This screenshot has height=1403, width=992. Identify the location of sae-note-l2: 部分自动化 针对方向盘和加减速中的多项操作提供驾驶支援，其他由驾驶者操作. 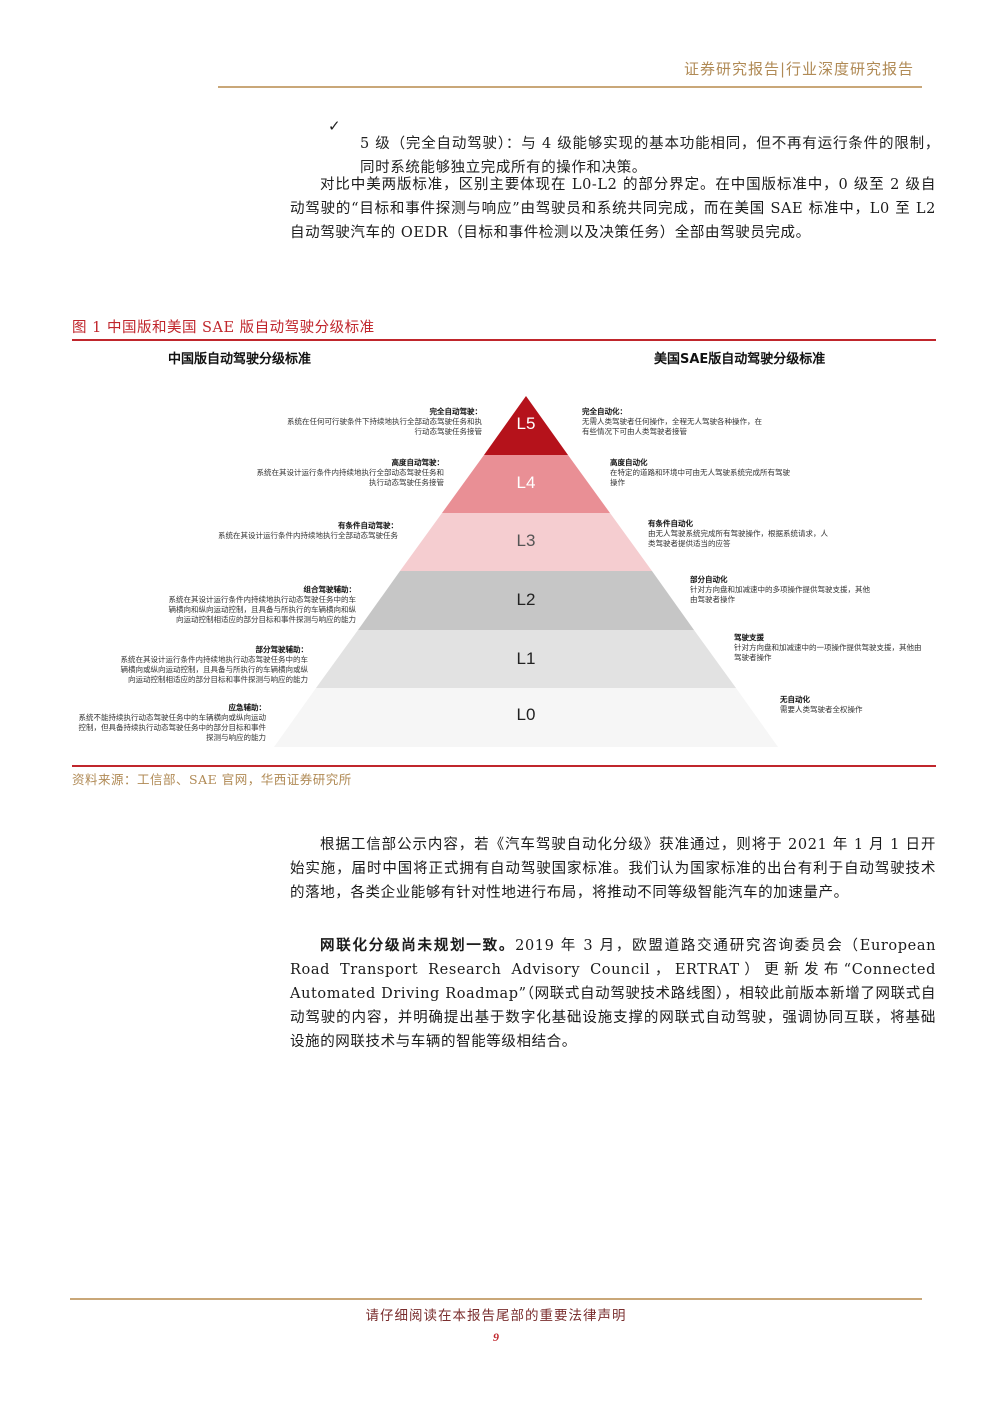
(780, 589).